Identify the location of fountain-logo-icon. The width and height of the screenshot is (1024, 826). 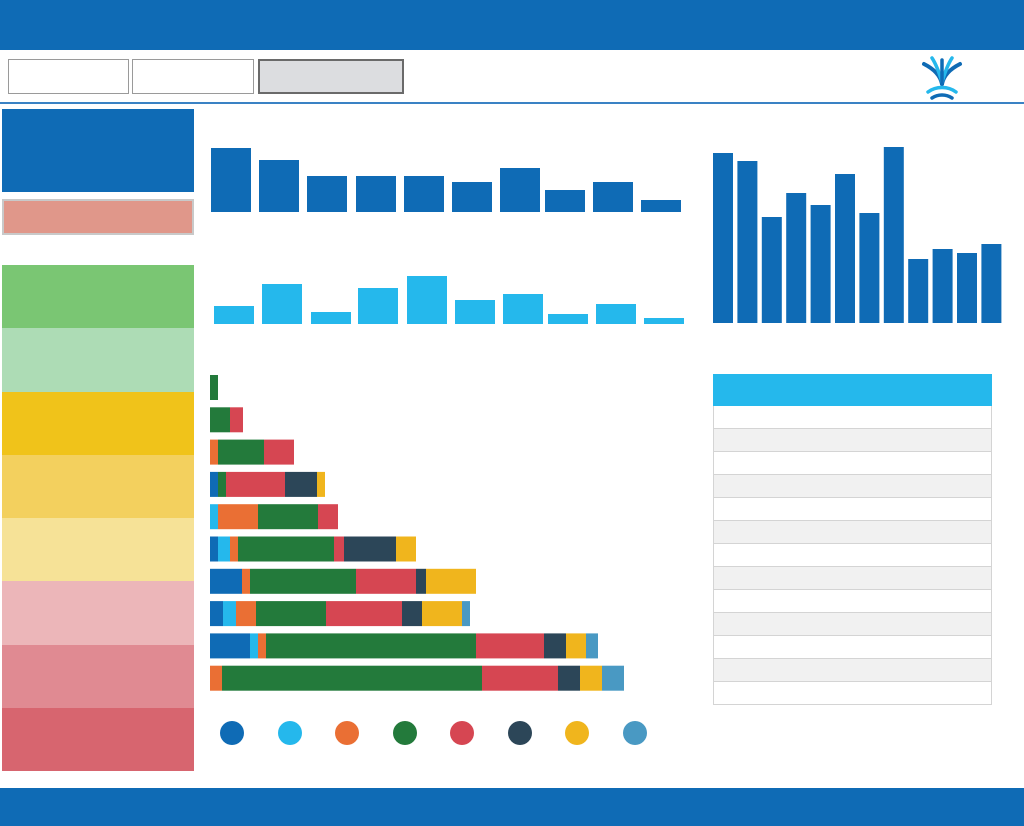
(942, 77).